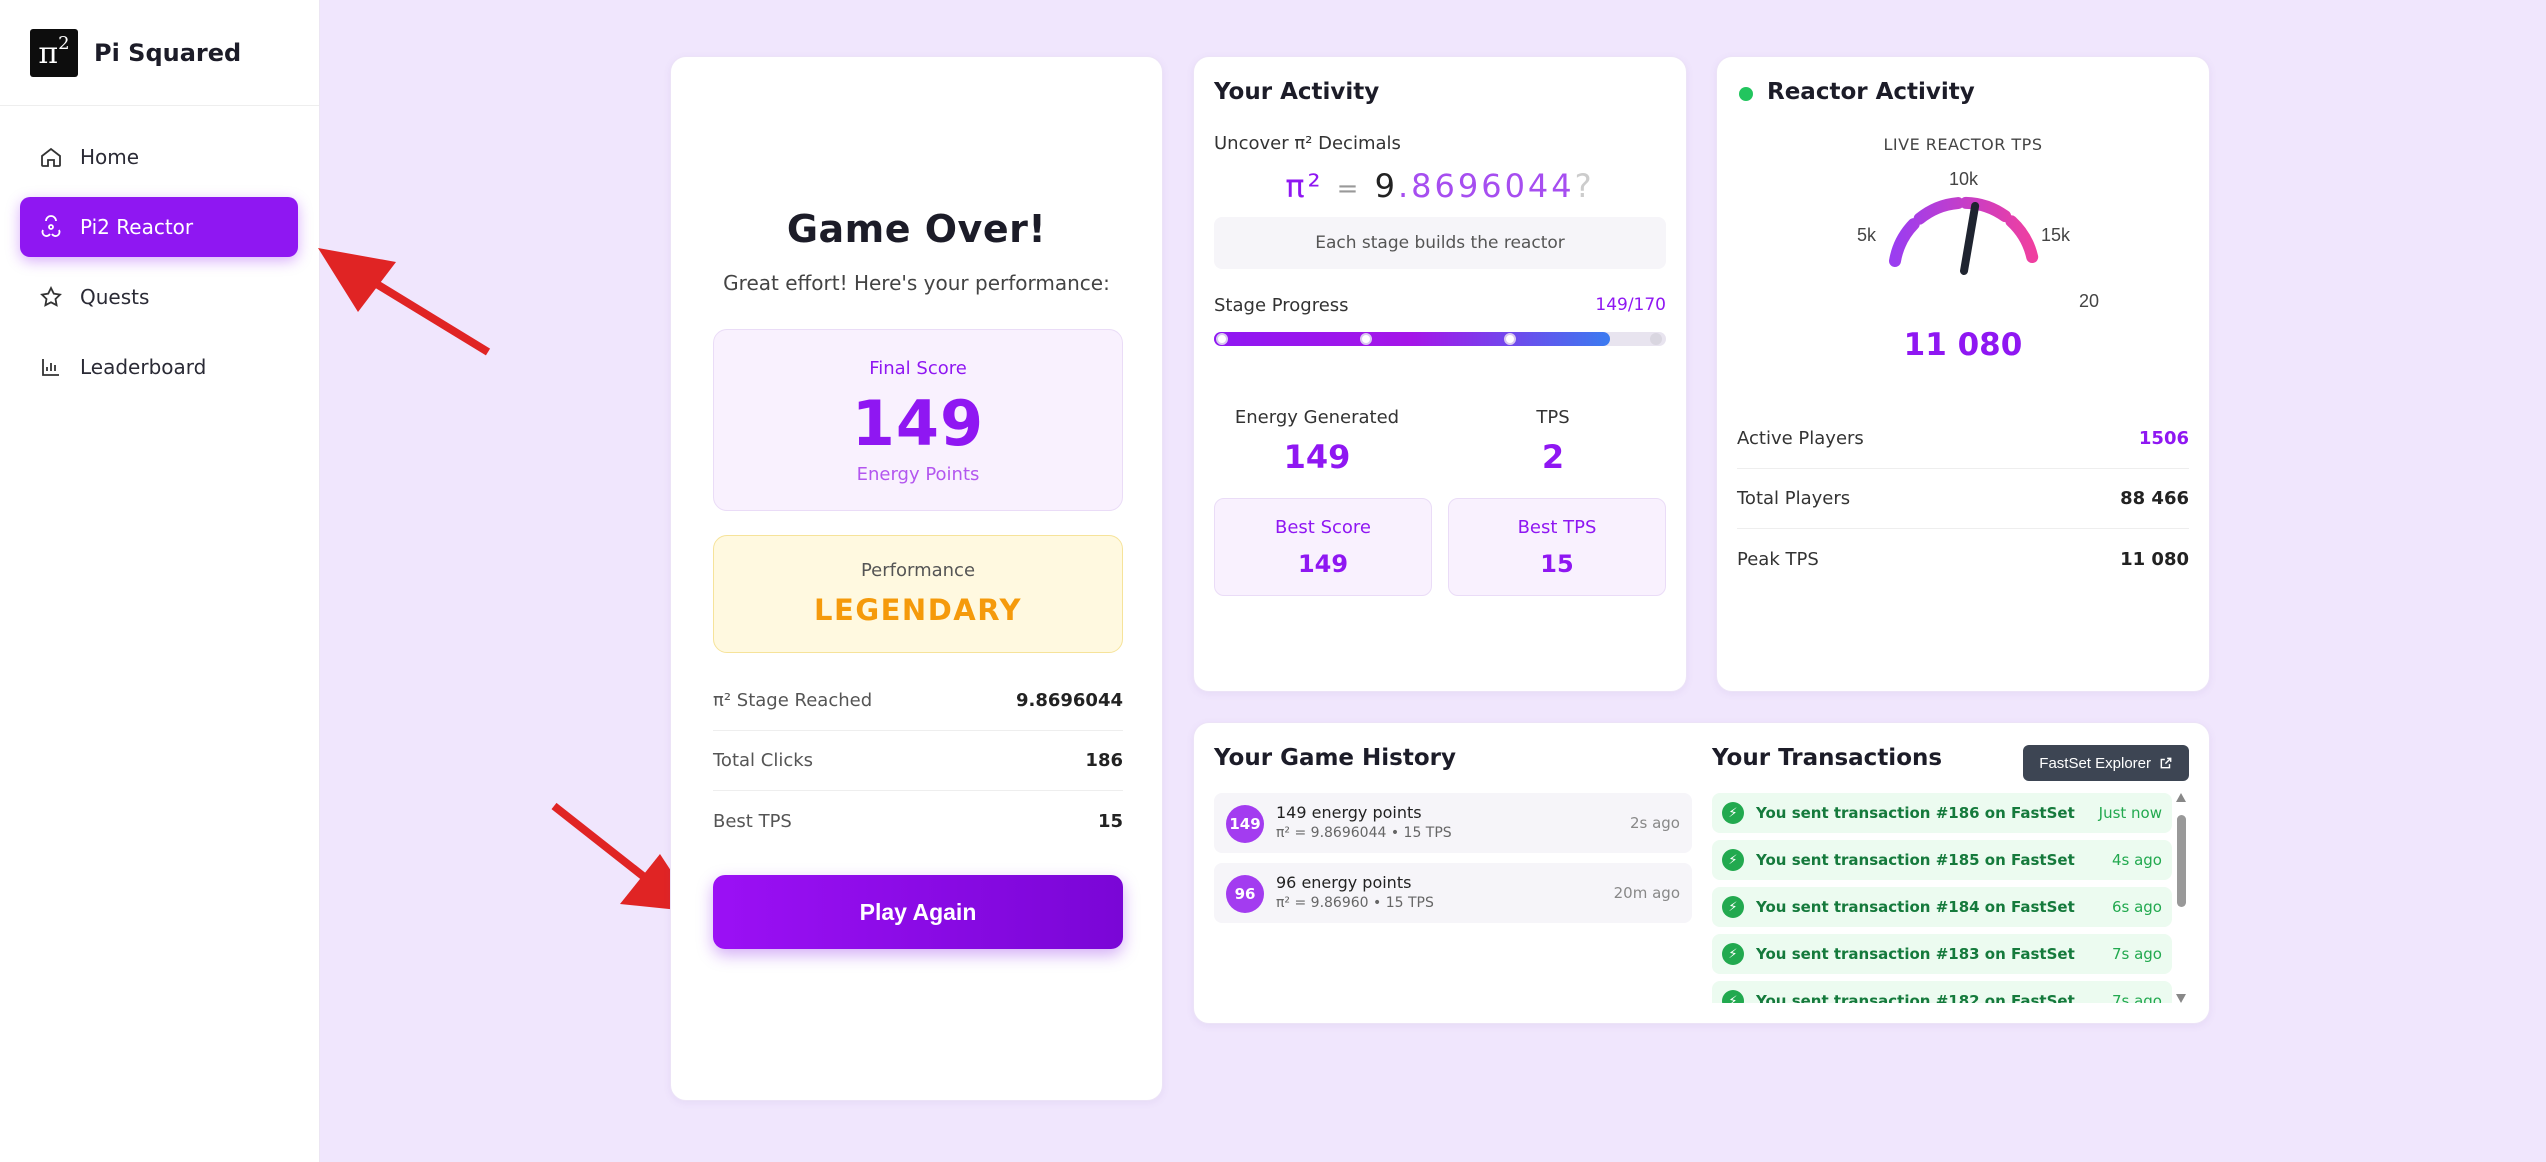 The height and width of the screenshot is (1162, 2546). What do you see at coordinates (1344, 882) in the screenshot?
I see `history-item-title: 96 energy points` at bounding box center [1344, 882].